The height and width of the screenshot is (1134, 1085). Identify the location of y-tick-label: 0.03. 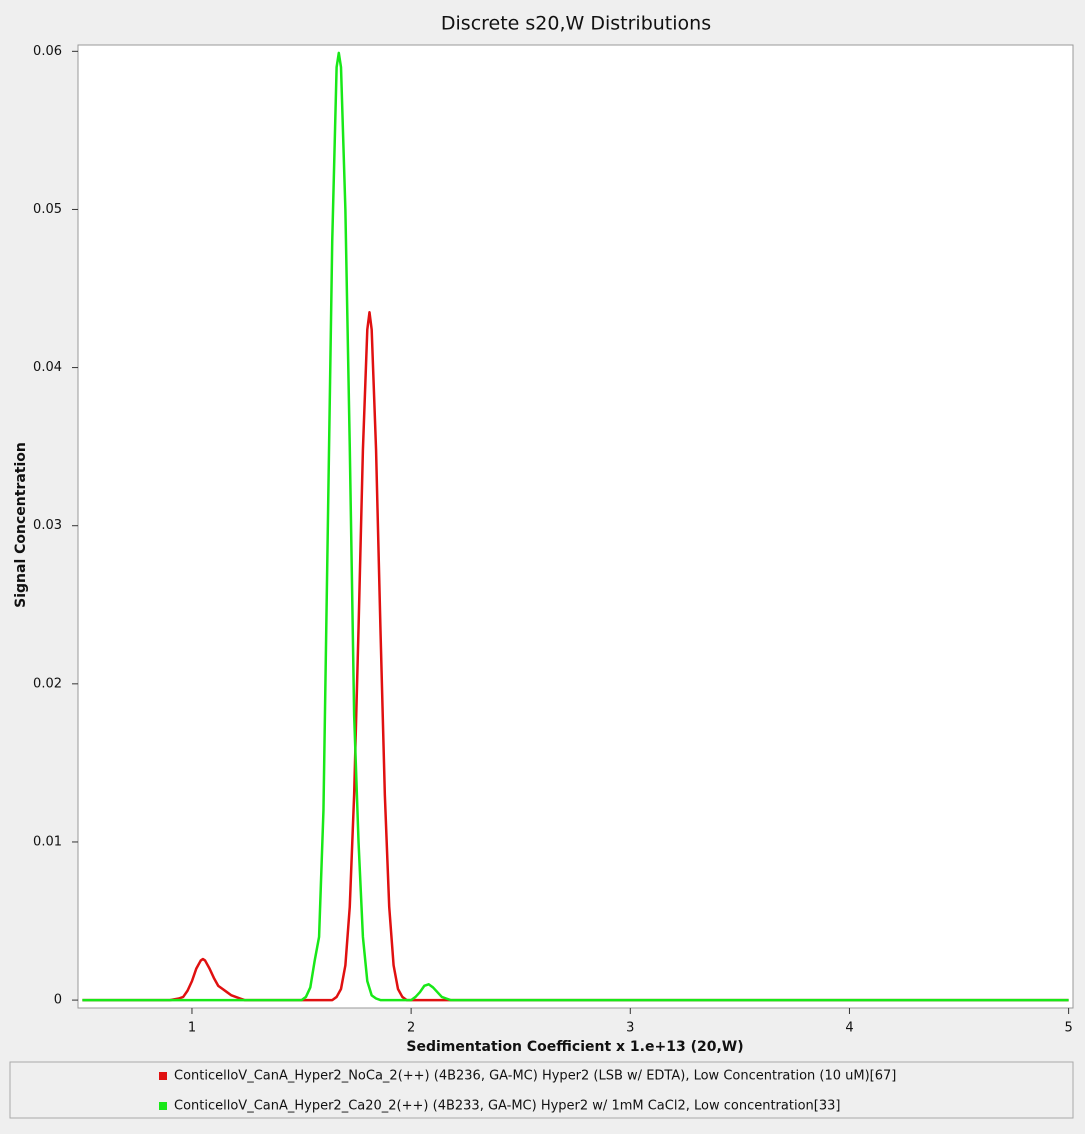
(47, 525).